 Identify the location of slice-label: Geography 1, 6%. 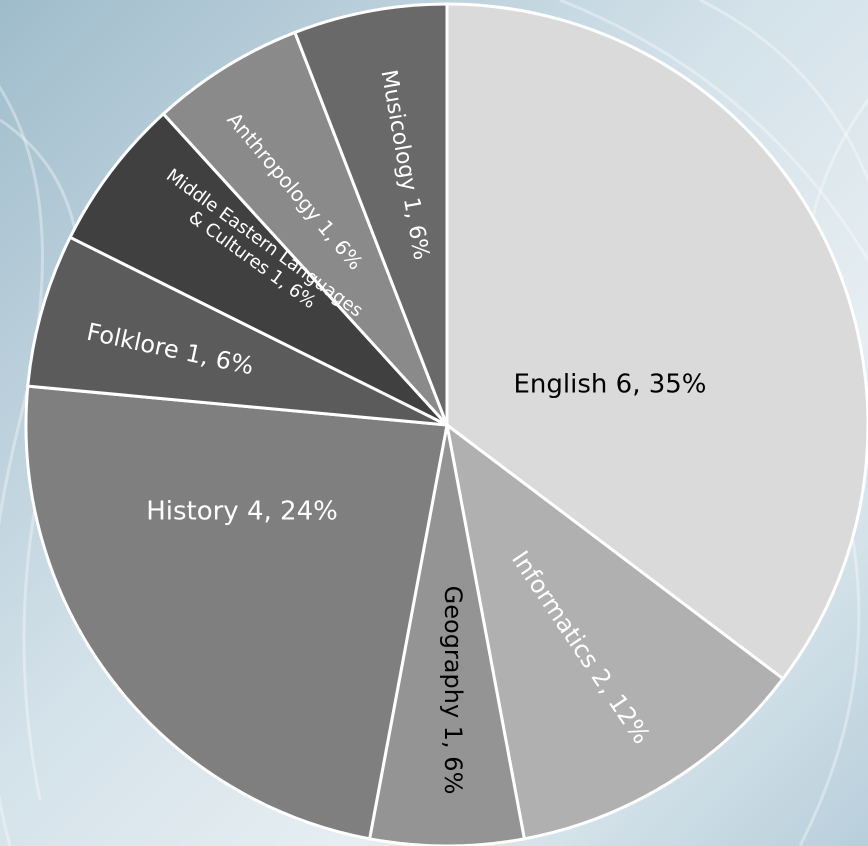
(453, 690).